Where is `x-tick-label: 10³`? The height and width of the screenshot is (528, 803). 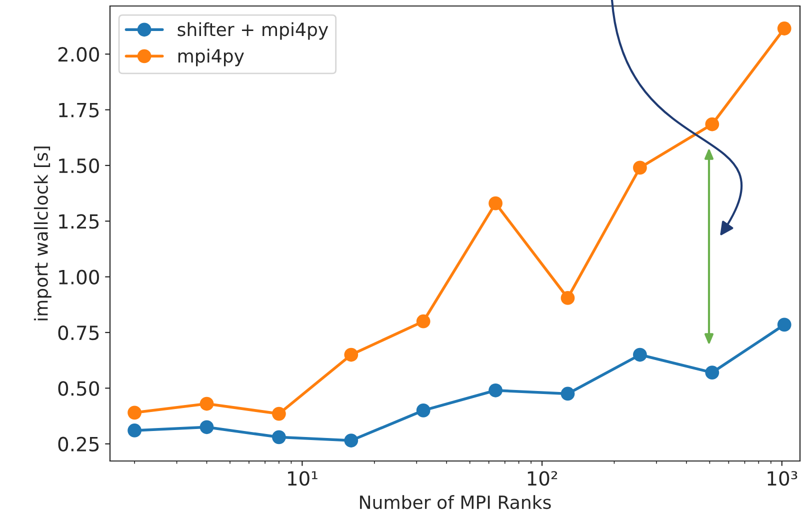 x-tick-label: 10³ is located at coordinates (783, 478).